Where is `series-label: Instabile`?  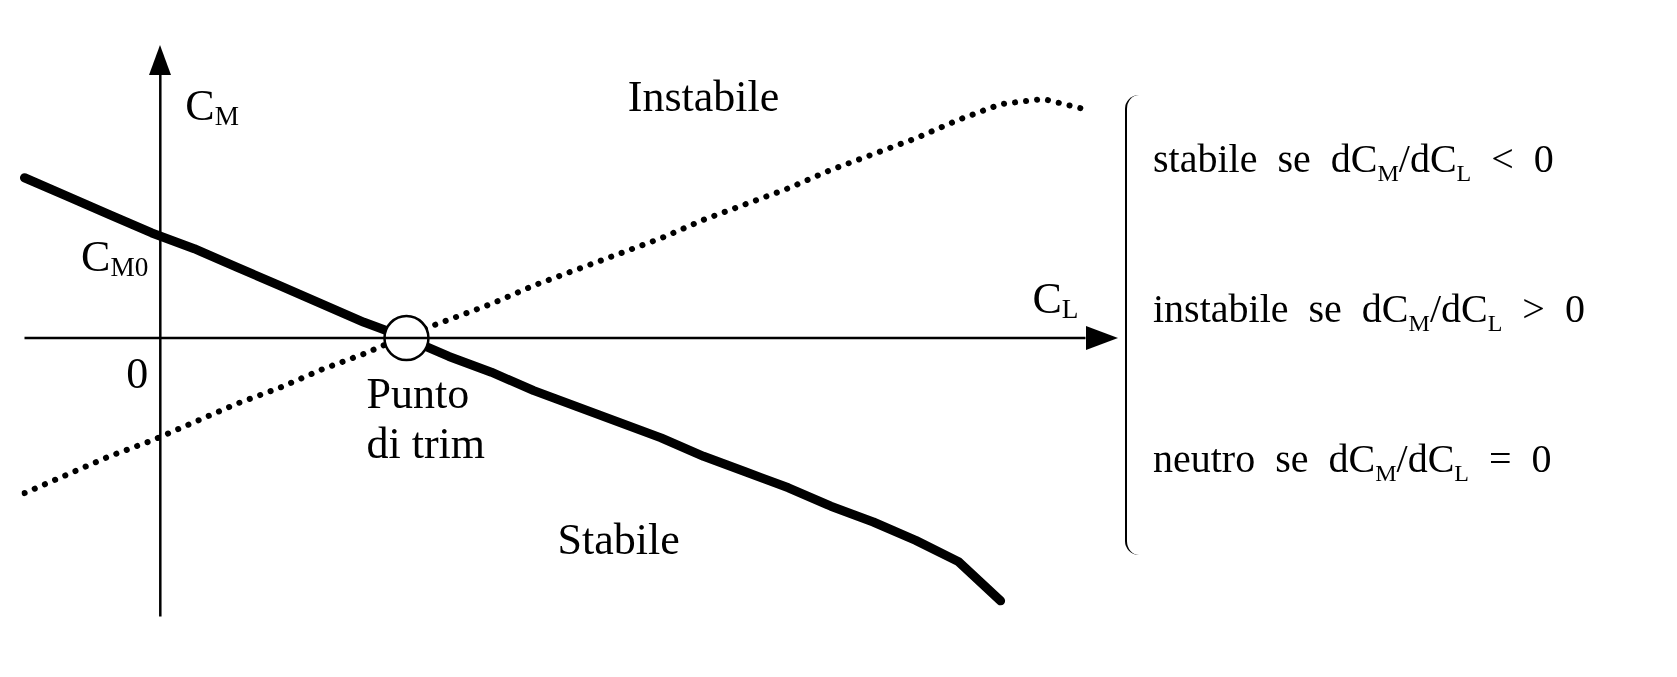 series-label: Instabile is located at coordinates (703, 97).